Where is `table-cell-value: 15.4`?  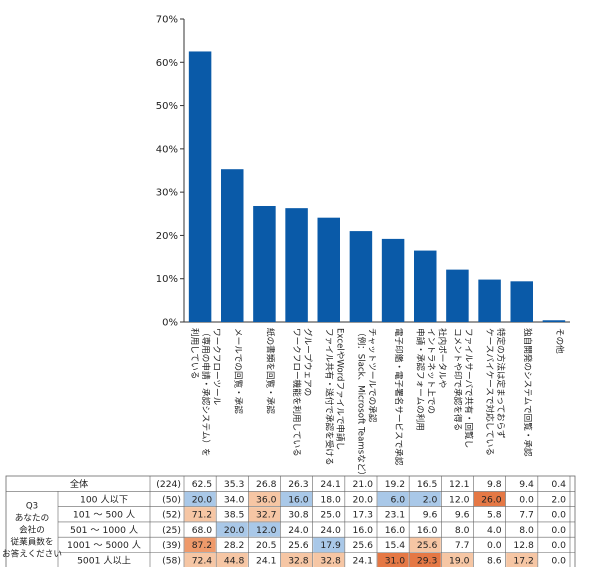 table-cell-value: 15.4 is located at coordinates (395, 545).